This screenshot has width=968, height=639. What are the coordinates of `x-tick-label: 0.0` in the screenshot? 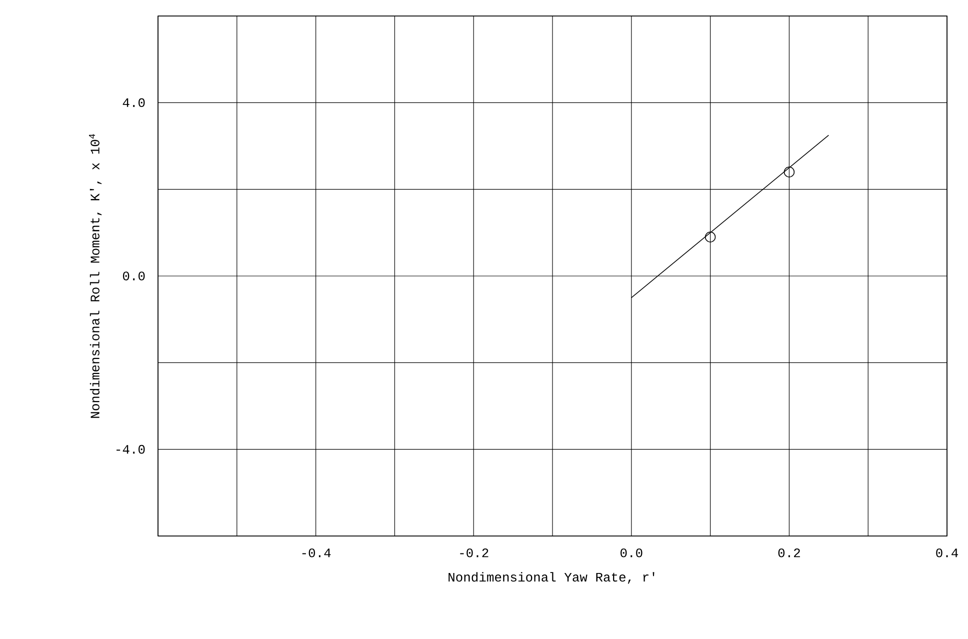 It's located at (631, 553).